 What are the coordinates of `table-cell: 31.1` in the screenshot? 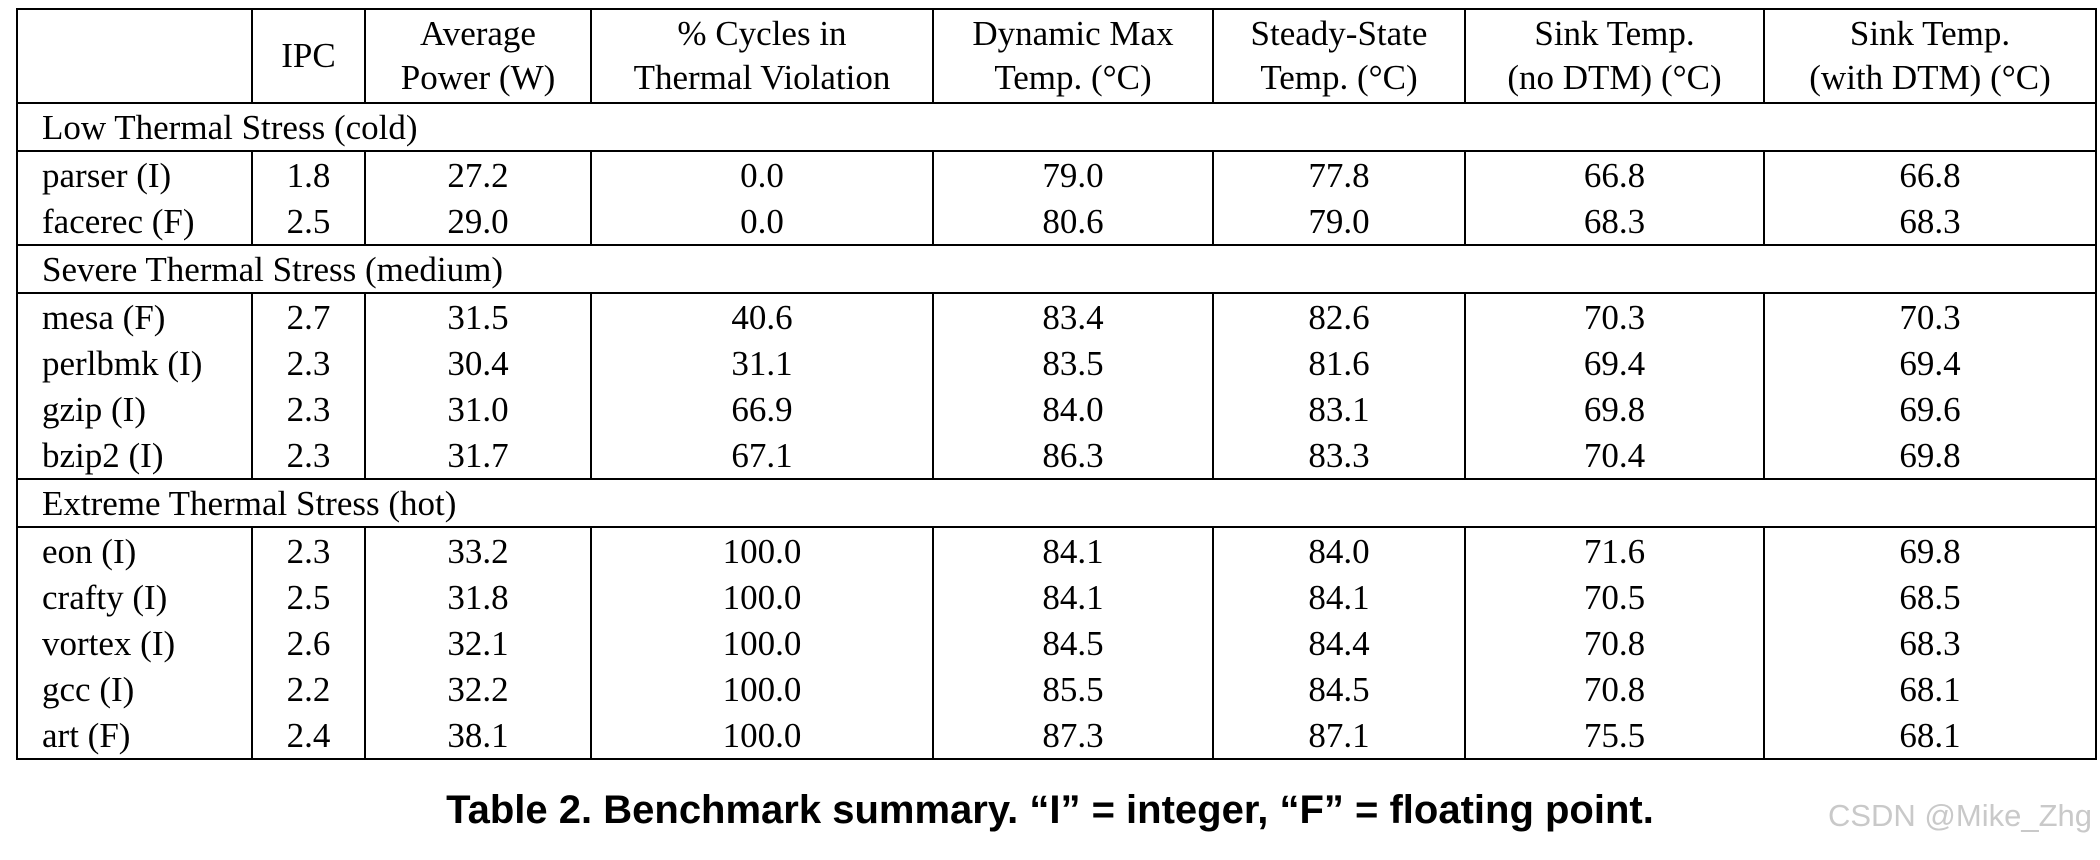 It's located at (762, 363).